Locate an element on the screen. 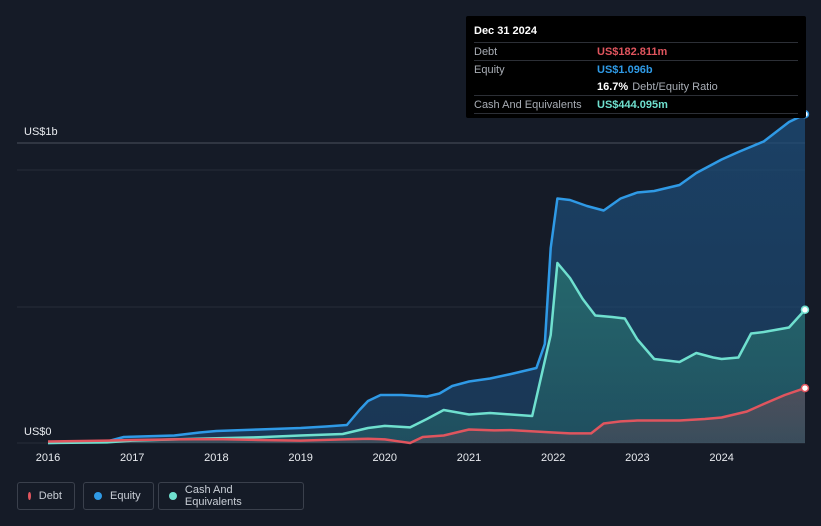  tooltip-row-debt: Debt US$182.811m is located at coordinates (636, 51).